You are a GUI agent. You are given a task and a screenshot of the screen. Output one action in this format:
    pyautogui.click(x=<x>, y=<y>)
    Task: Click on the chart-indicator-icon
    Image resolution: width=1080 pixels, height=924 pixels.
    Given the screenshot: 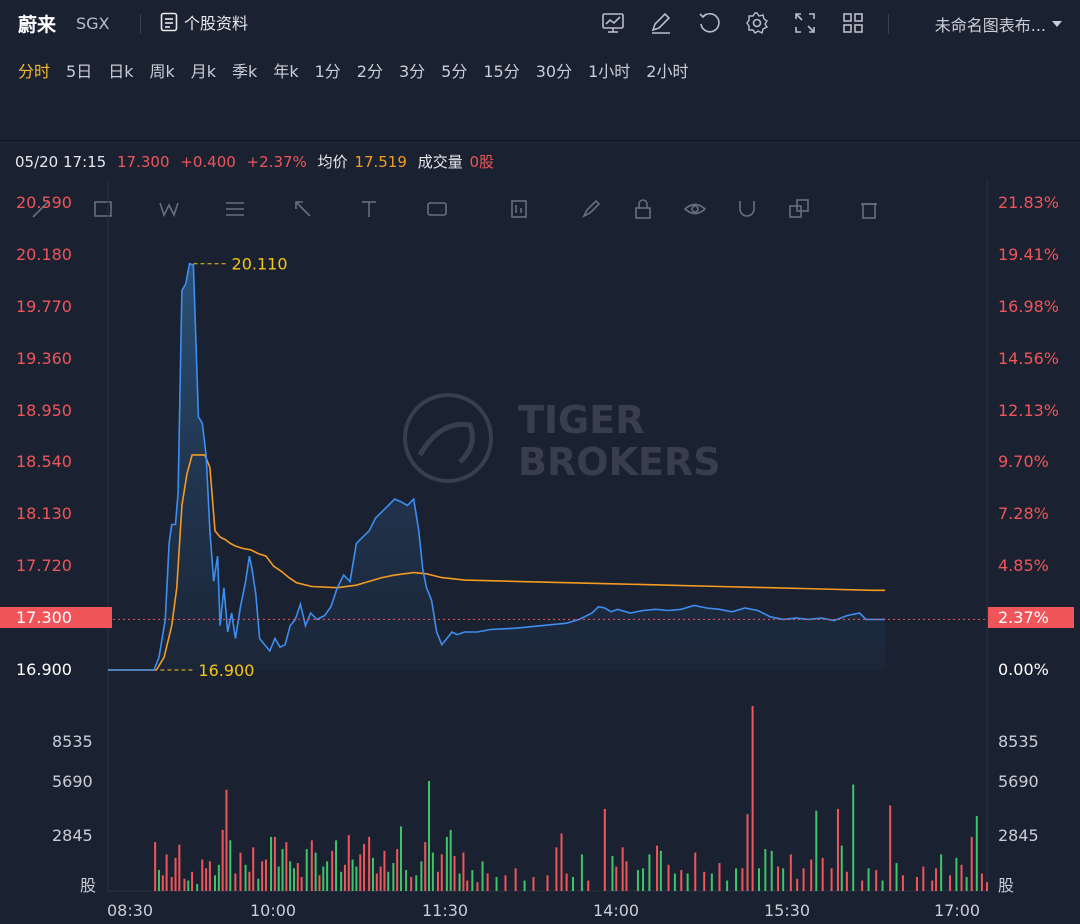 What is the action you would take?
    pyautogui.click(x=613, y=23)
    